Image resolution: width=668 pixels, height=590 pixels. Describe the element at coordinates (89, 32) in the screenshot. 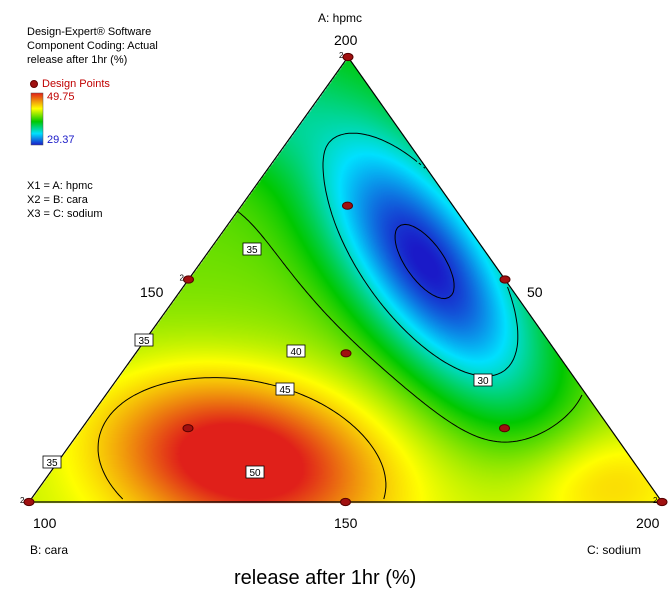

I see `software-name: Design-Expert® Software` at that location.